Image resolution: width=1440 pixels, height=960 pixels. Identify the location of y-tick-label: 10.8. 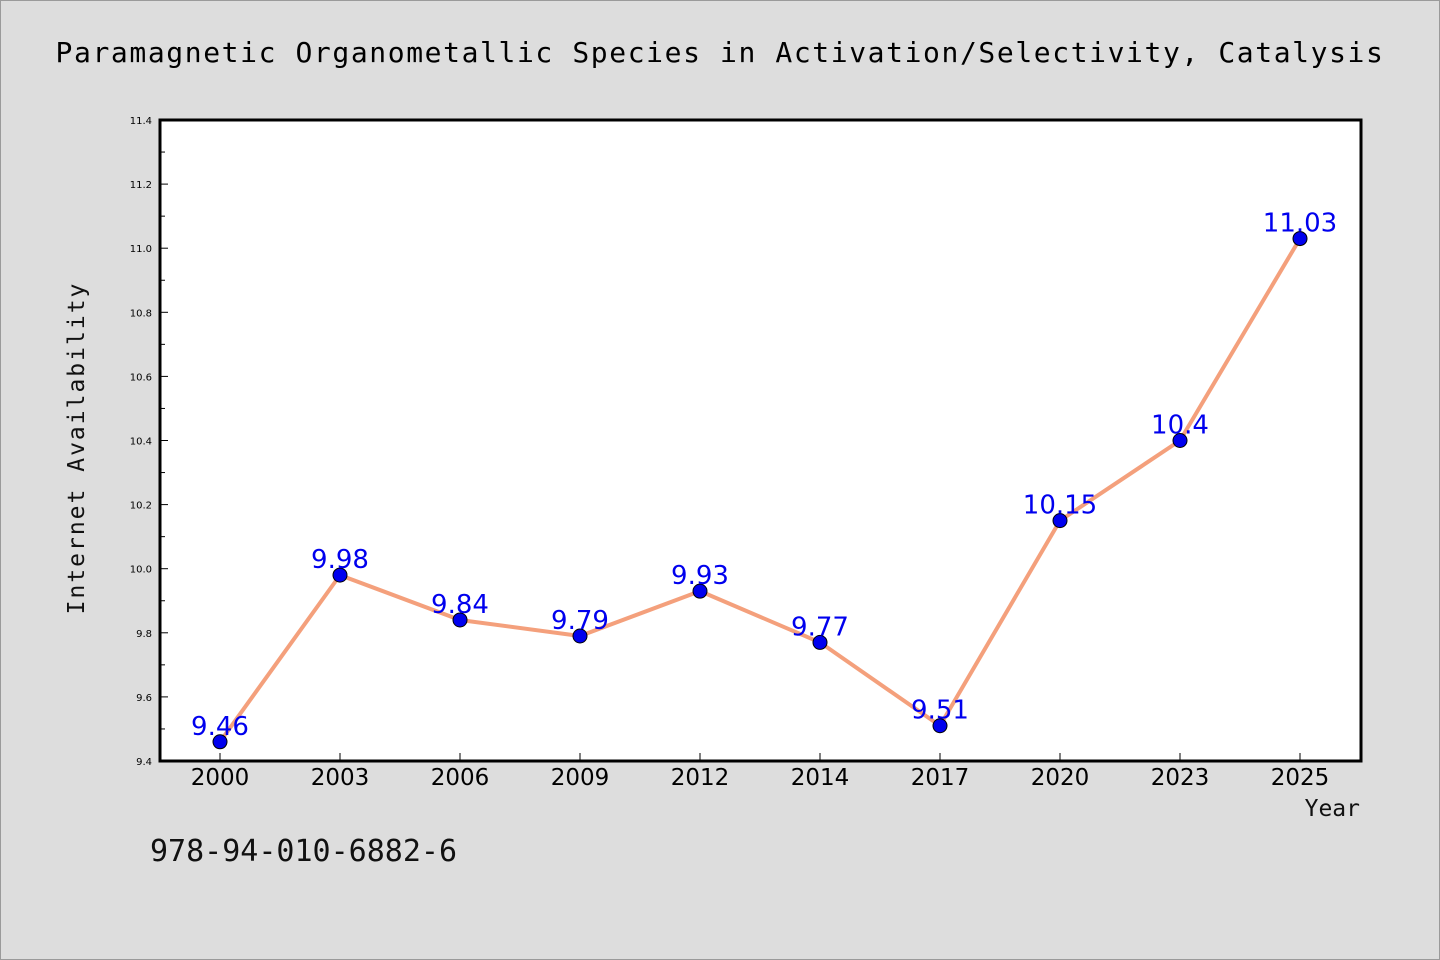
(141, 313).